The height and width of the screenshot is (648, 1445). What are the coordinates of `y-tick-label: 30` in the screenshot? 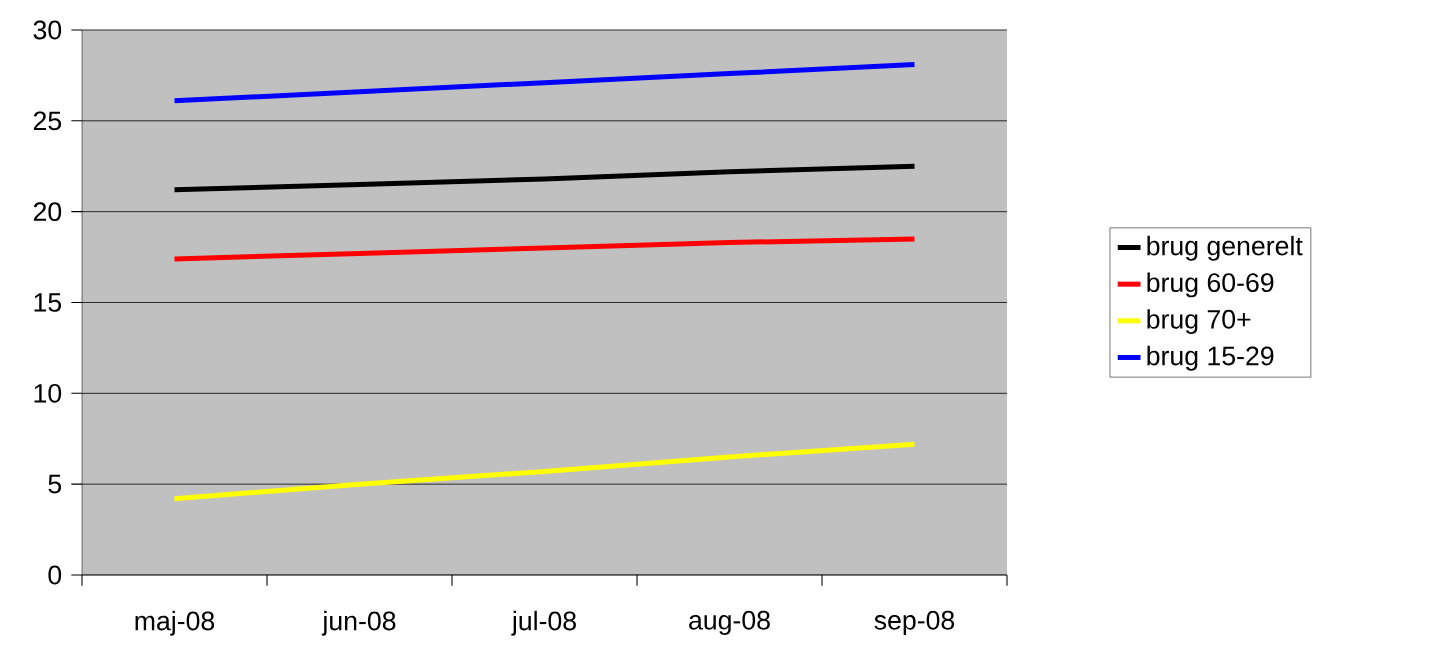 It's located at (47, 30).